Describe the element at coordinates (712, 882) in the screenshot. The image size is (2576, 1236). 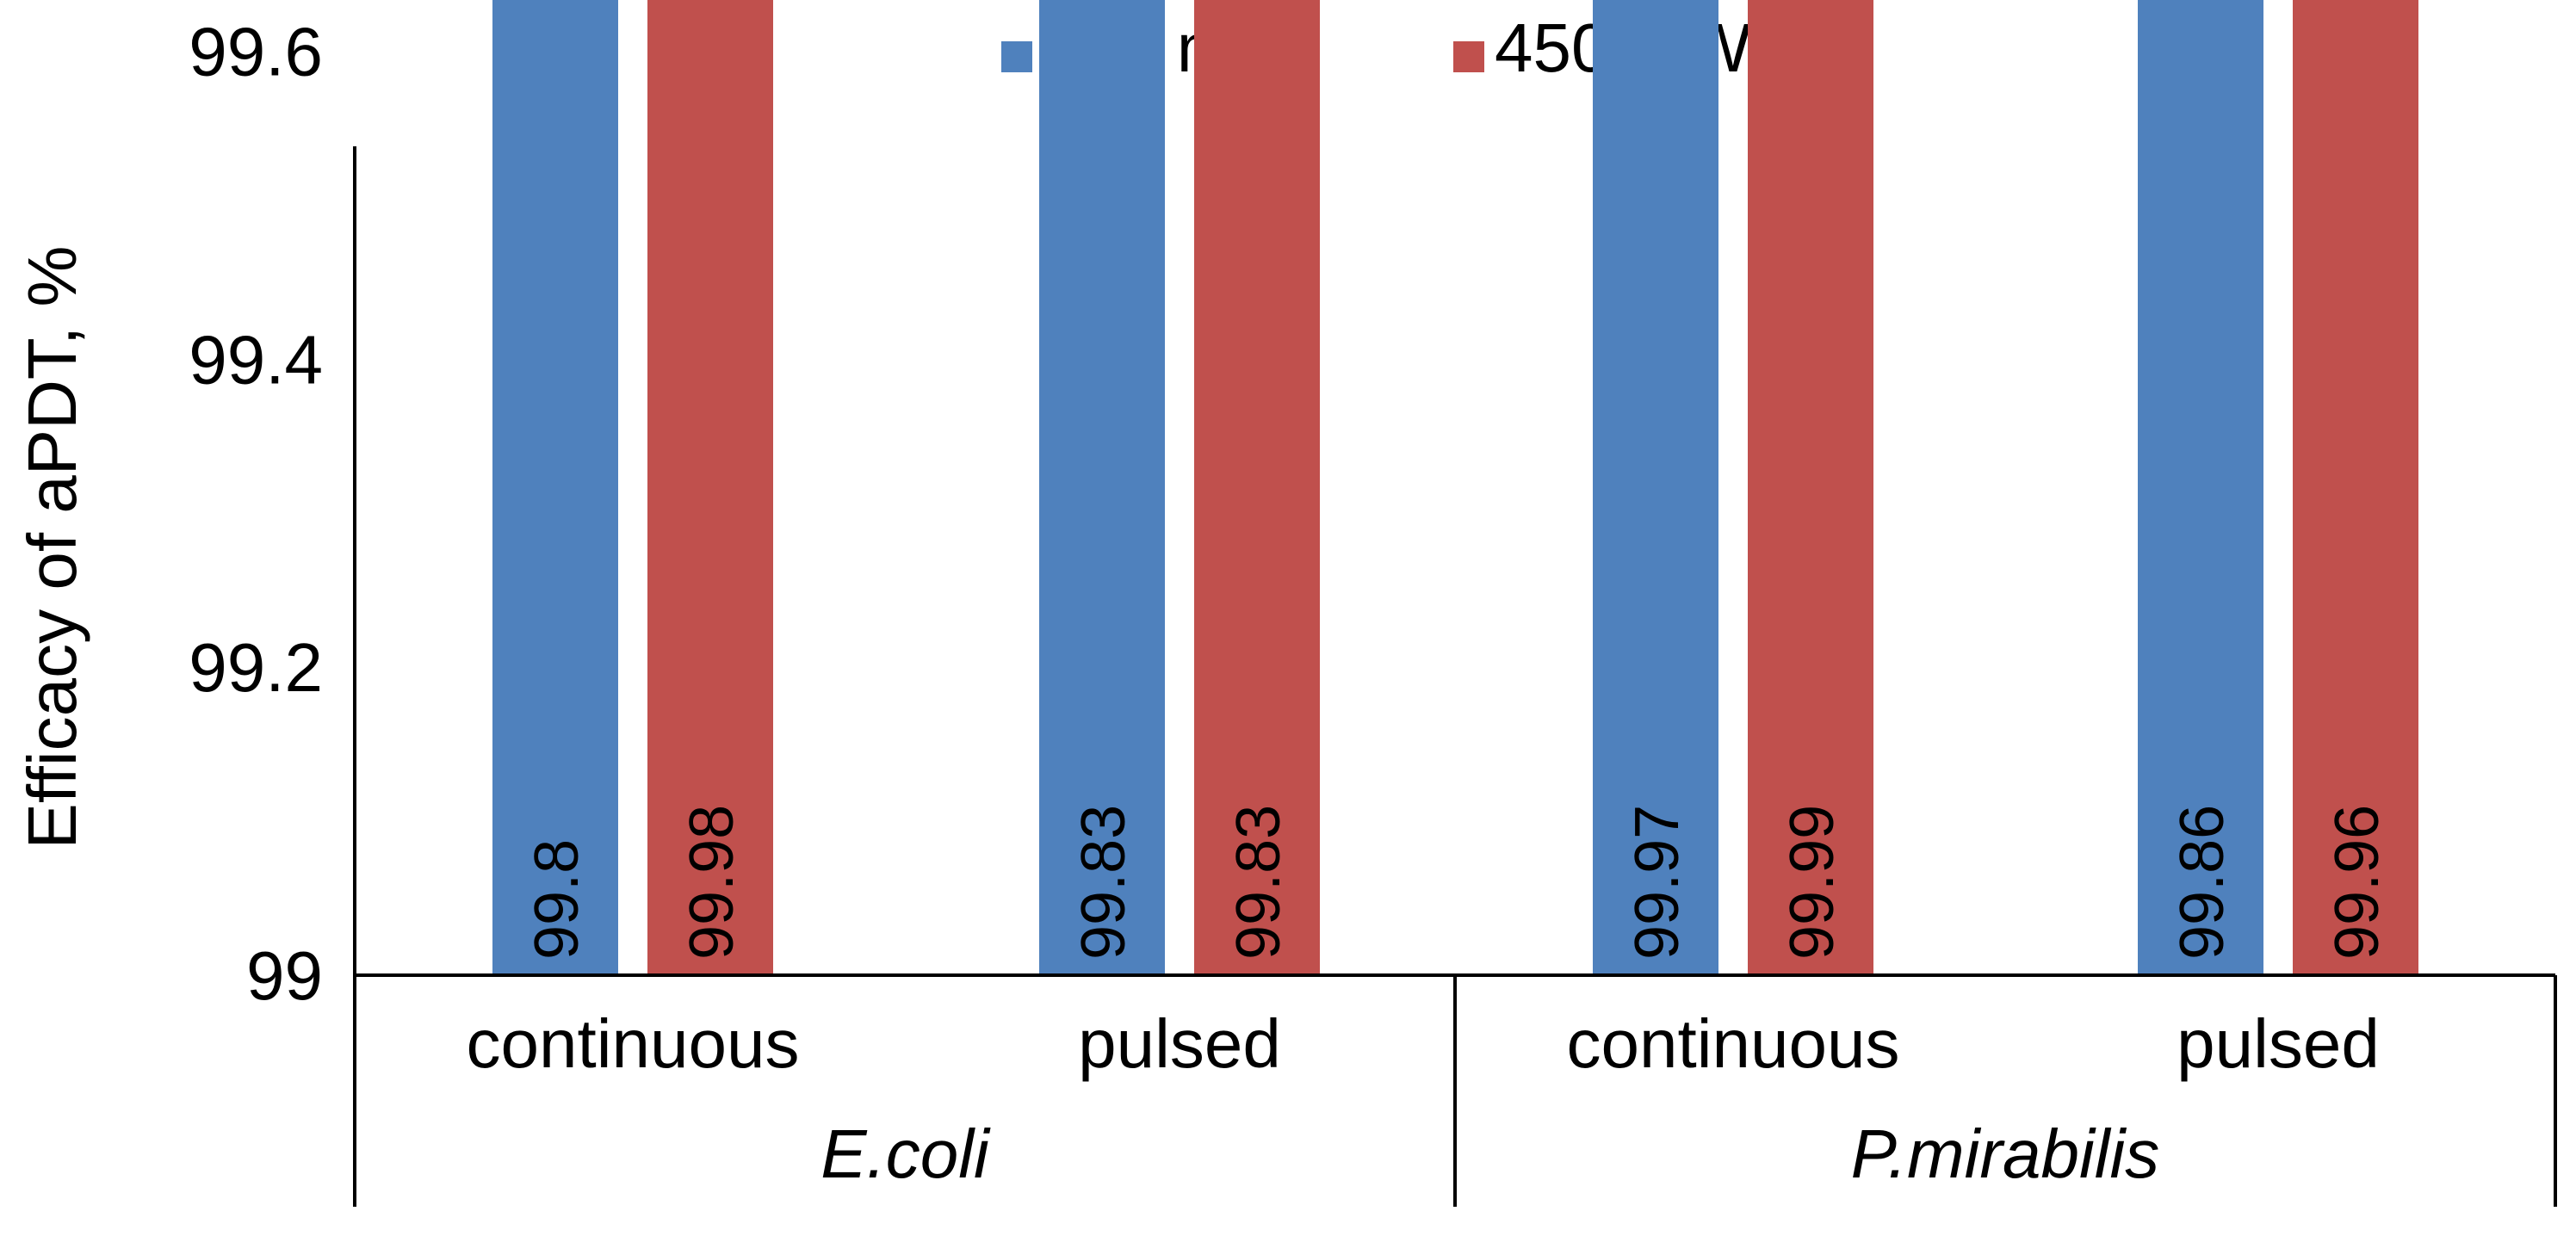
I see `data-label-450mw: 99.98` at that location.